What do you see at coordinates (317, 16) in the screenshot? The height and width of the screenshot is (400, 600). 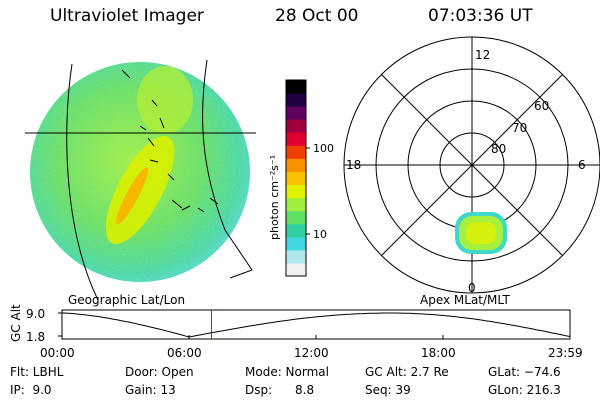 I see `date-label: 28 Oct 00` at bounding box center [317, 16].